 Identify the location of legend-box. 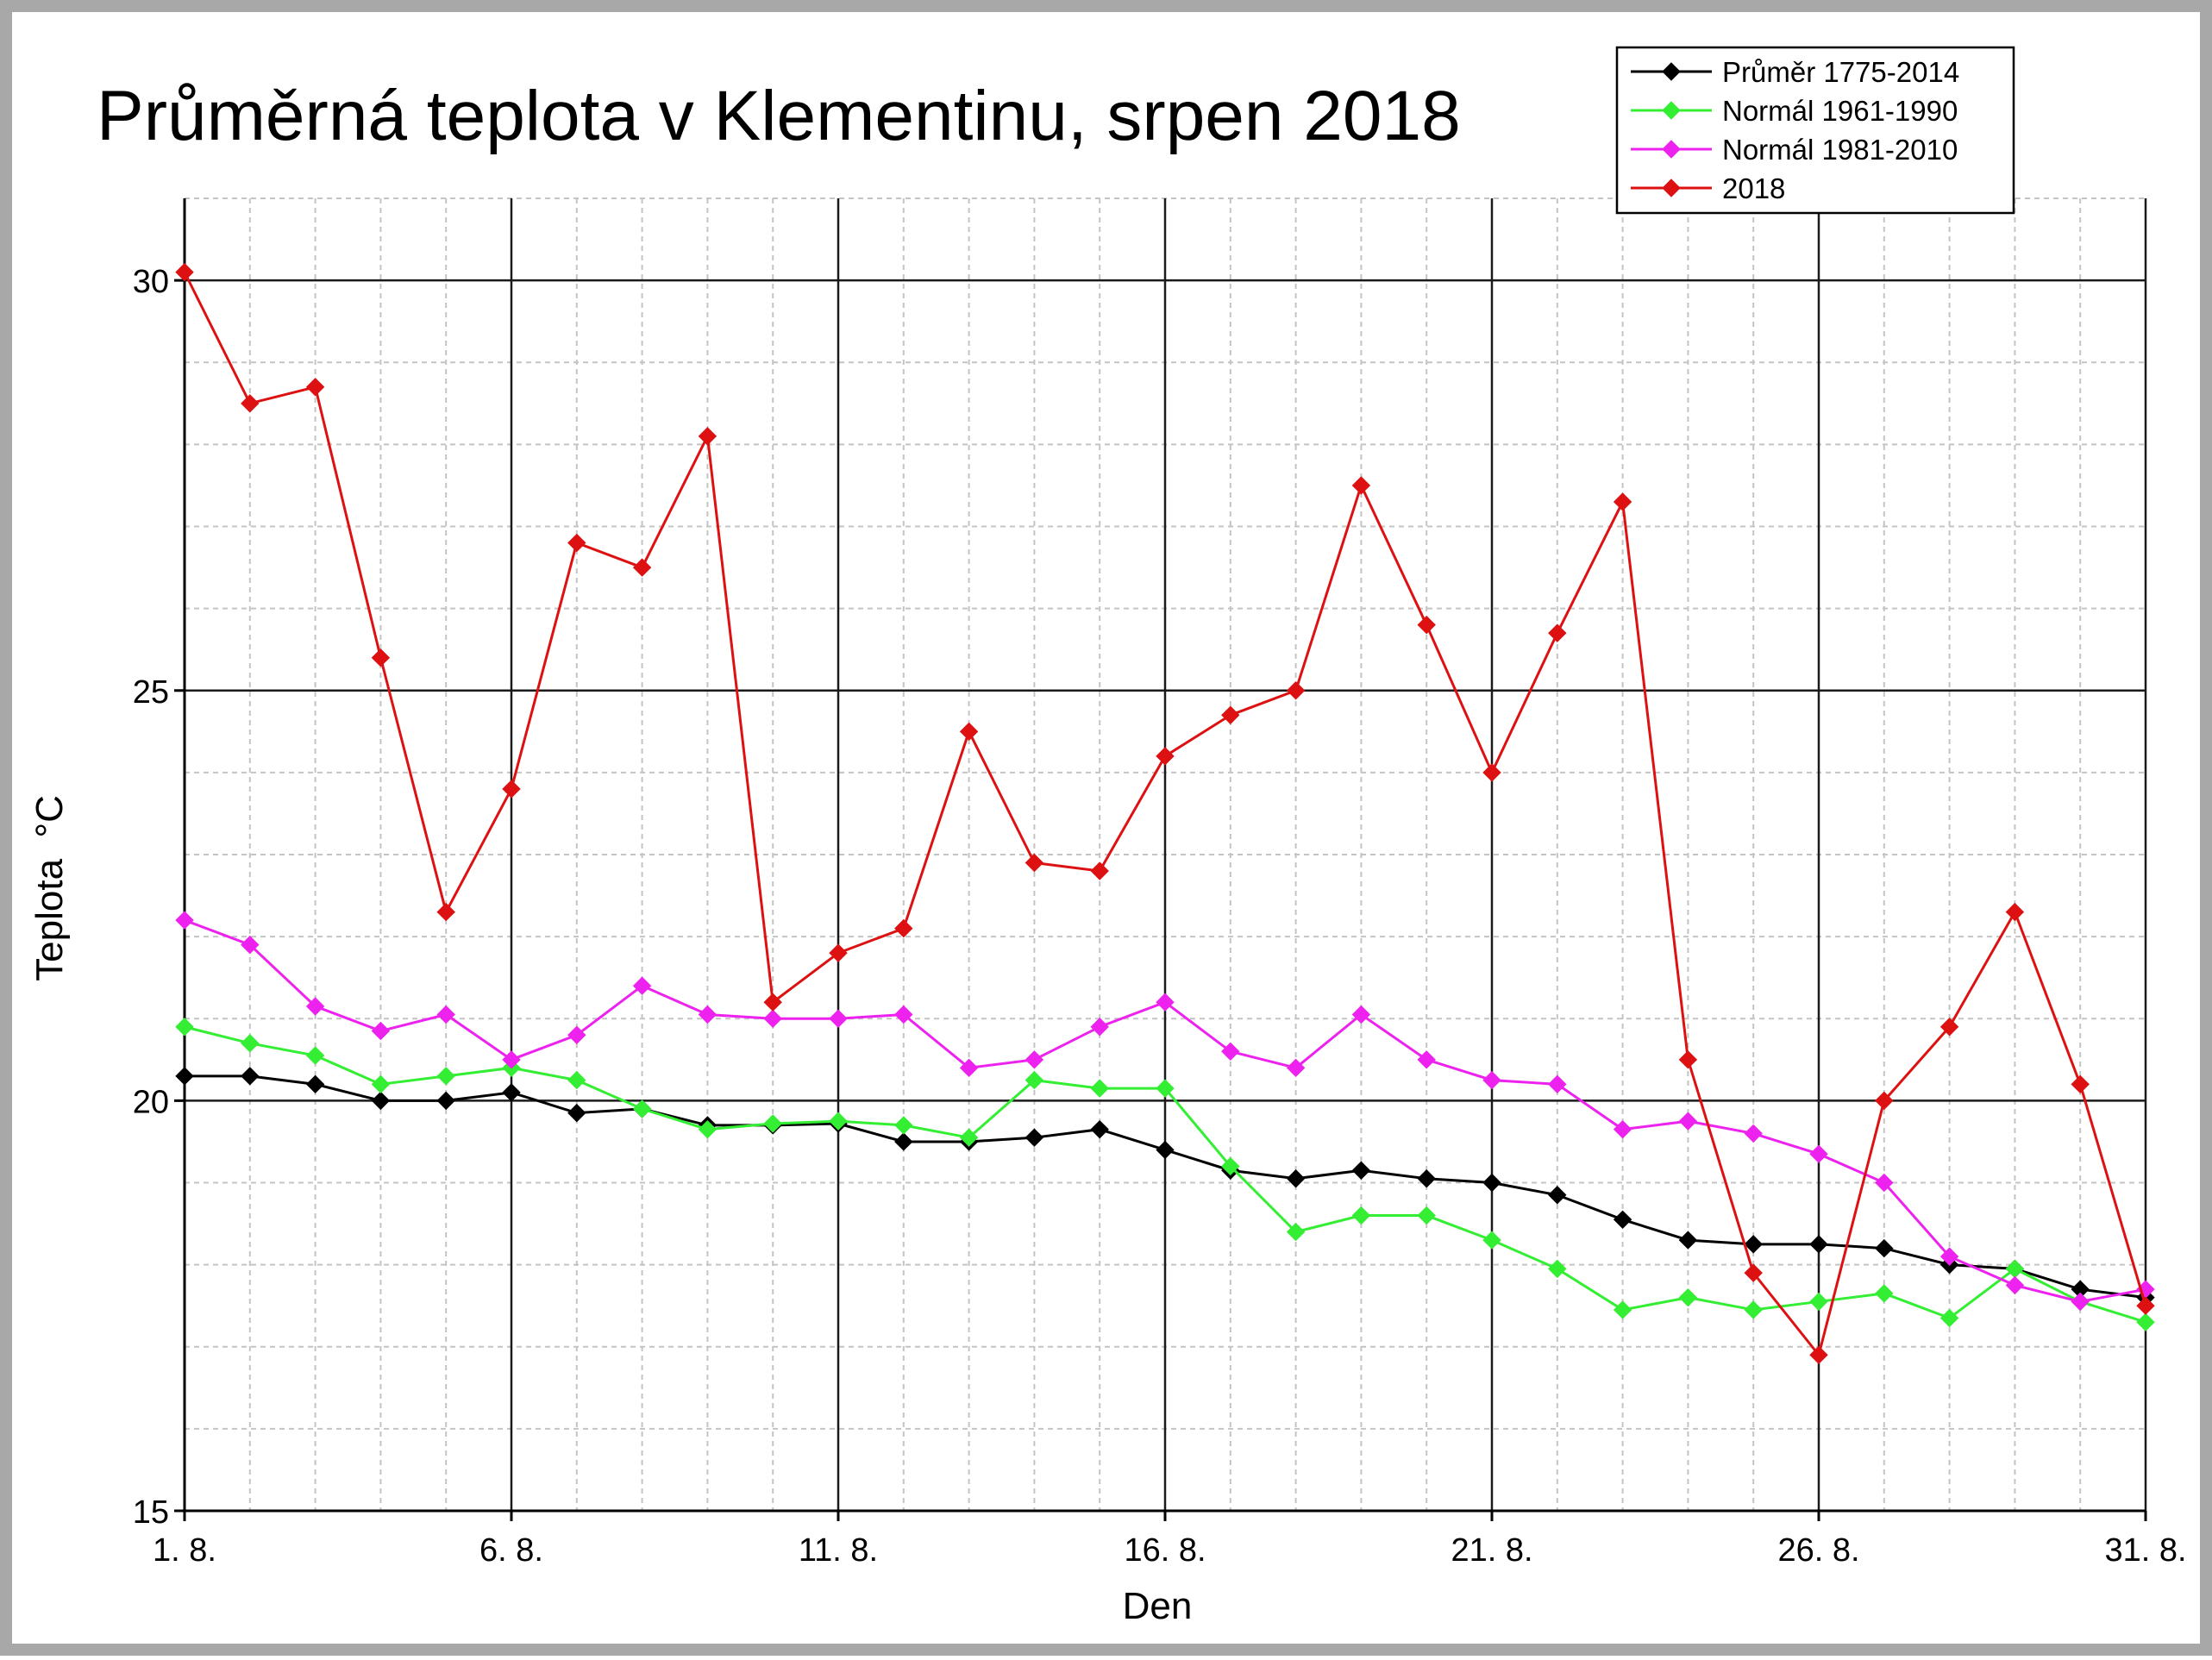
(1815, 130).